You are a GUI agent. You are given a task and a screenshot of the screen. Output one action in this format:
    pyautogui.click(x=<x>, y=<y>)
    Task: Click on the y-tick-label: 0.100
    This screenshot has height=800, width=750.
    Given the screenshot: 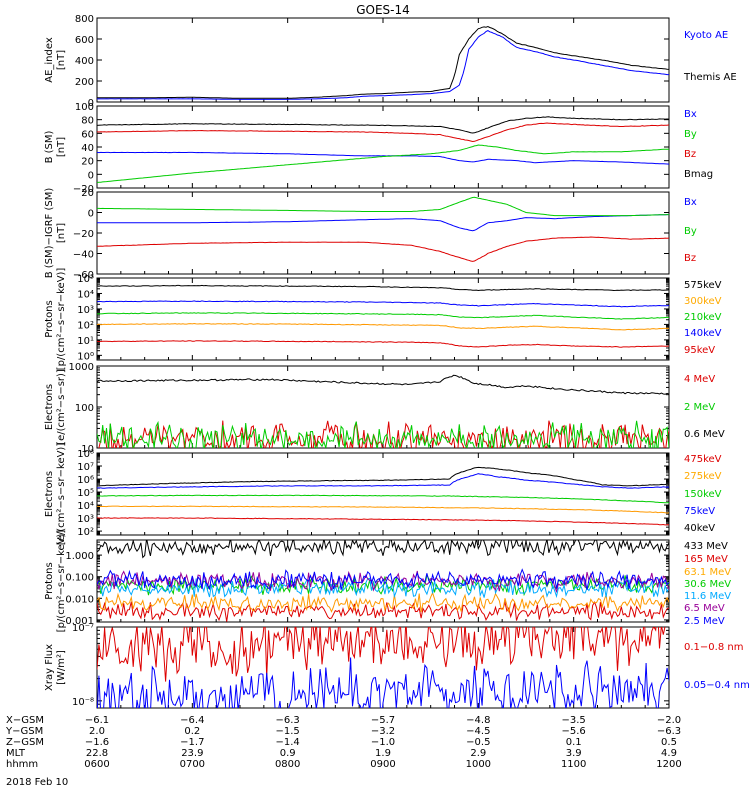 What is the action you would take?
    pyautogui.click(x=79, y=578)
    